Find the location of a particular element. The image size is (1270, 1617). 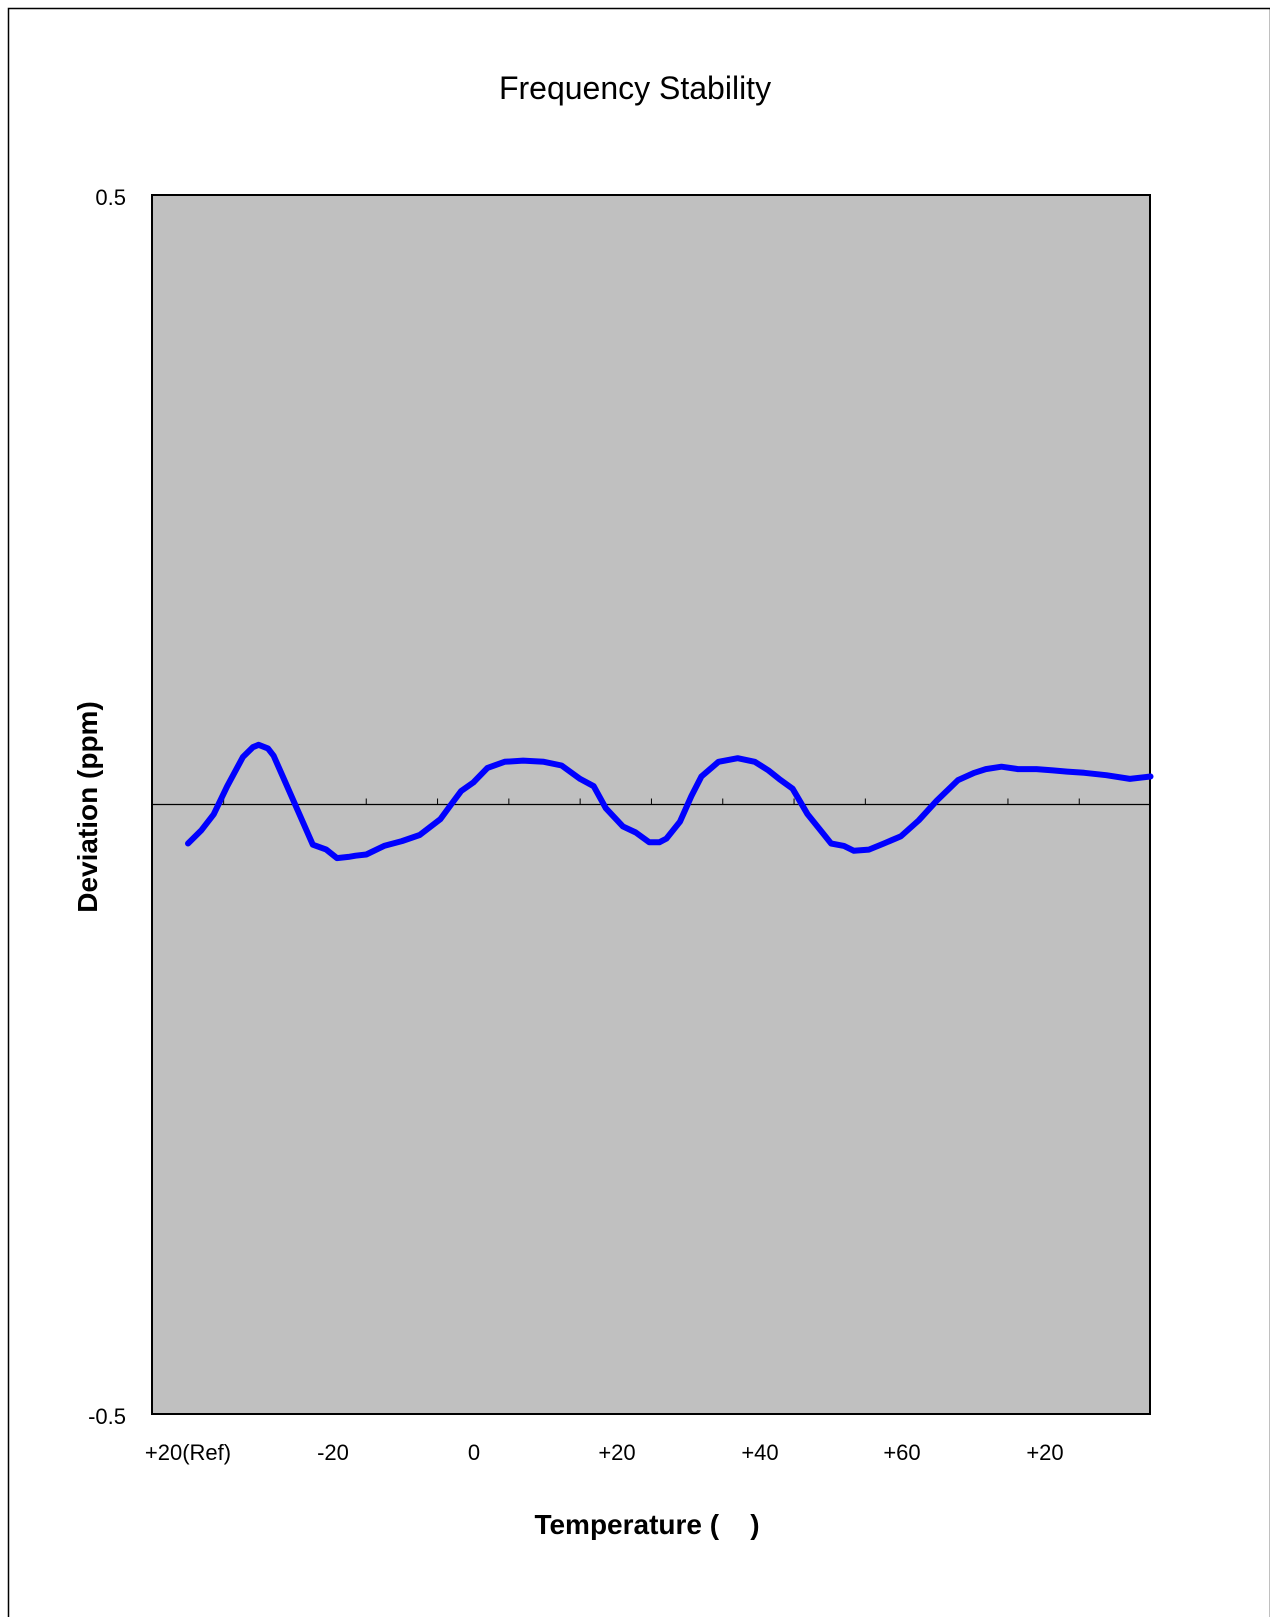

x-axis-label: Temperature ( ) is located at coordinates (646, 1524).